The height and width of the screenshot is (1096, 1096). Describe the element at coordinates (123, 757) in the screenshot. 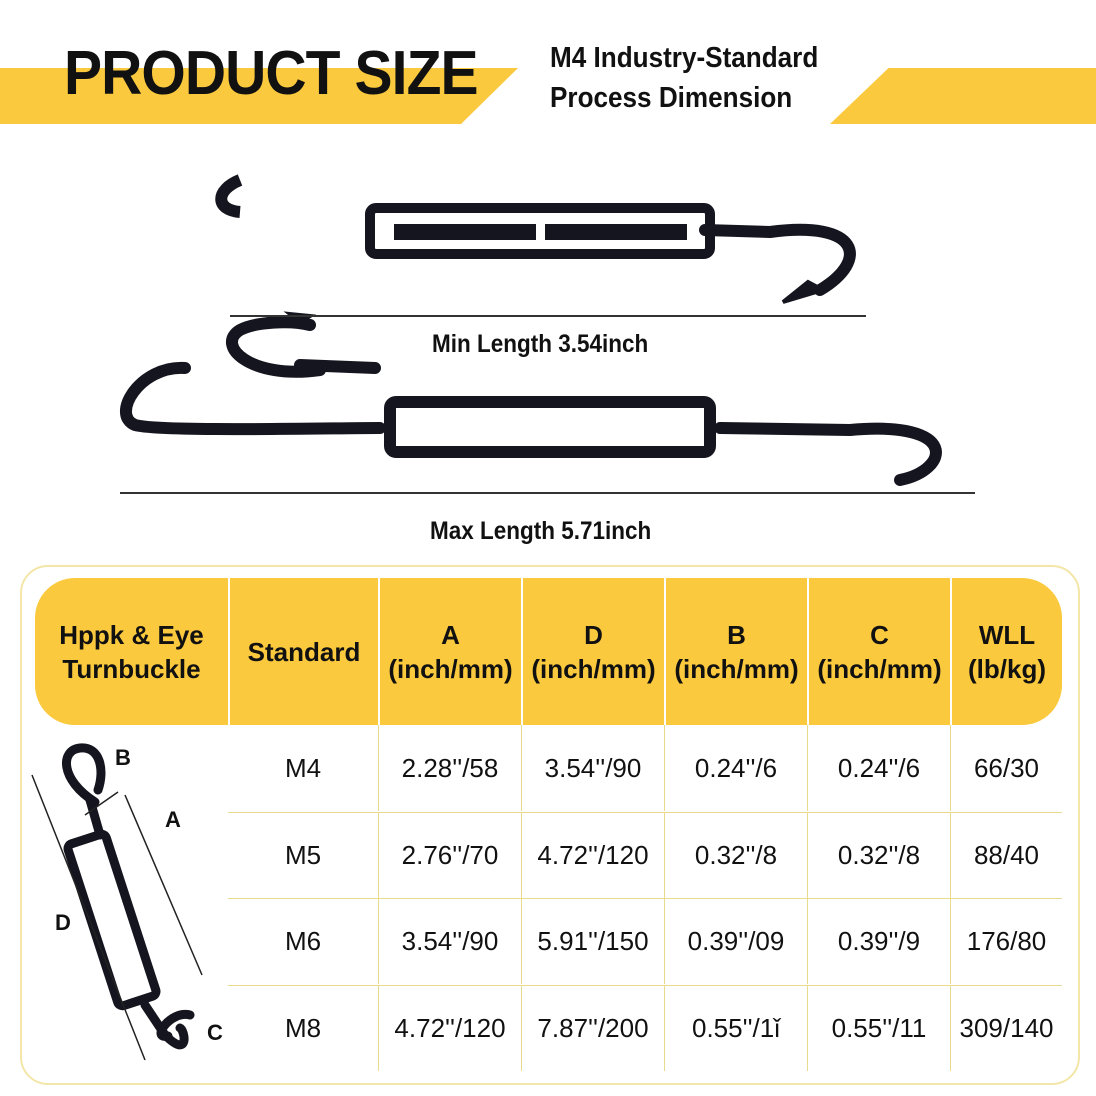

I see `label-b: B` at that location.